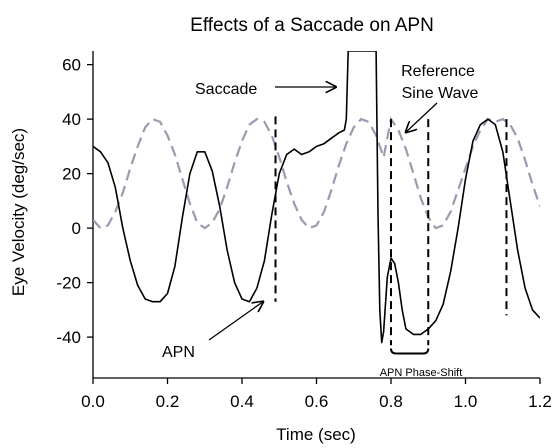 The height and width of the screenshot is (448, 553). I want to click on y-tick-label: 0, so click(76, 228).